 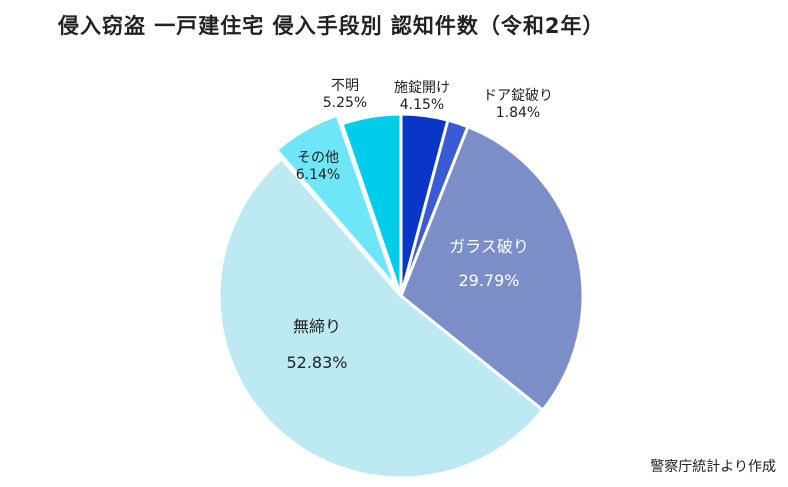 What do you see at coordinates (345, 86) in the screenshot?
I see `slice-label-6: 不明` at bounding box center [345, 86].